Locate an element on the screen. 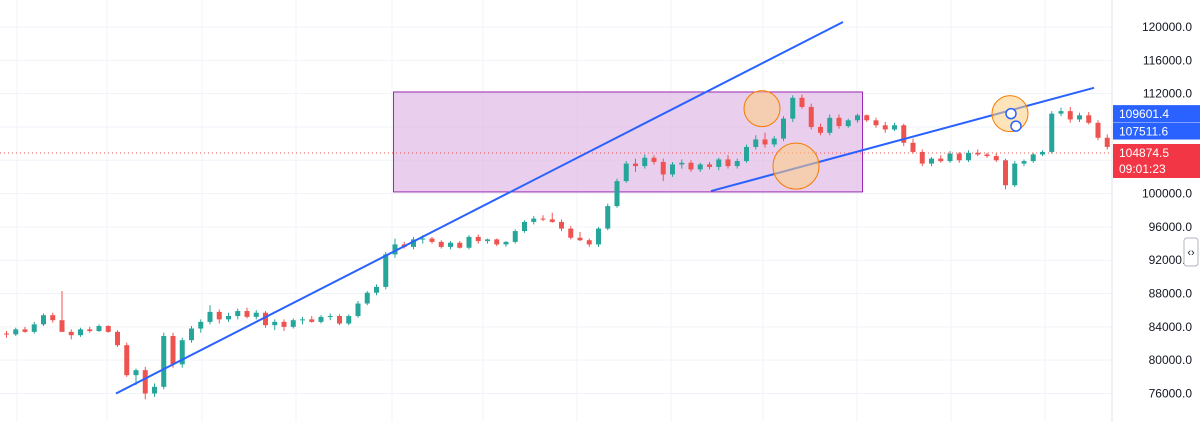  price-tag: 109601.4 is located at coordinates (1156, 114).